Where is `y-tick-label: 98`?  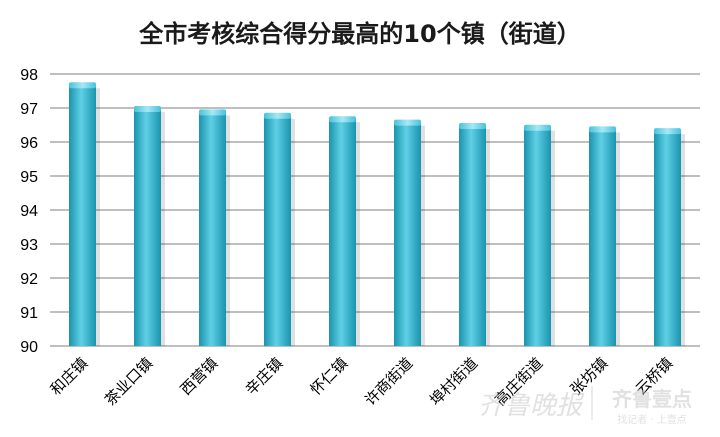 y-tick-label: 98 is located at coordinates (29, 75).